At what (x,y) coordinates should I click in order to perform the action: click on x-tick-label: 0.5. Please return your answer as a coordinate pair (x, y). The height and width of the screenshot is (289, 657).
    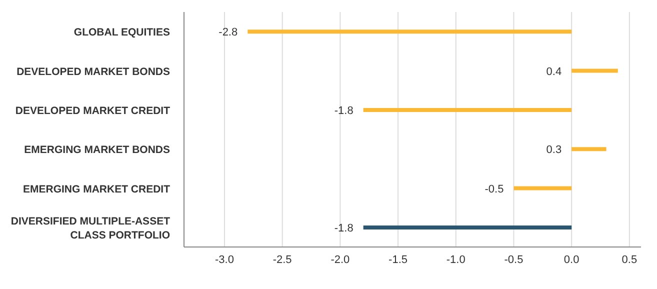
    Looking at the image, I should click on (630, 260).